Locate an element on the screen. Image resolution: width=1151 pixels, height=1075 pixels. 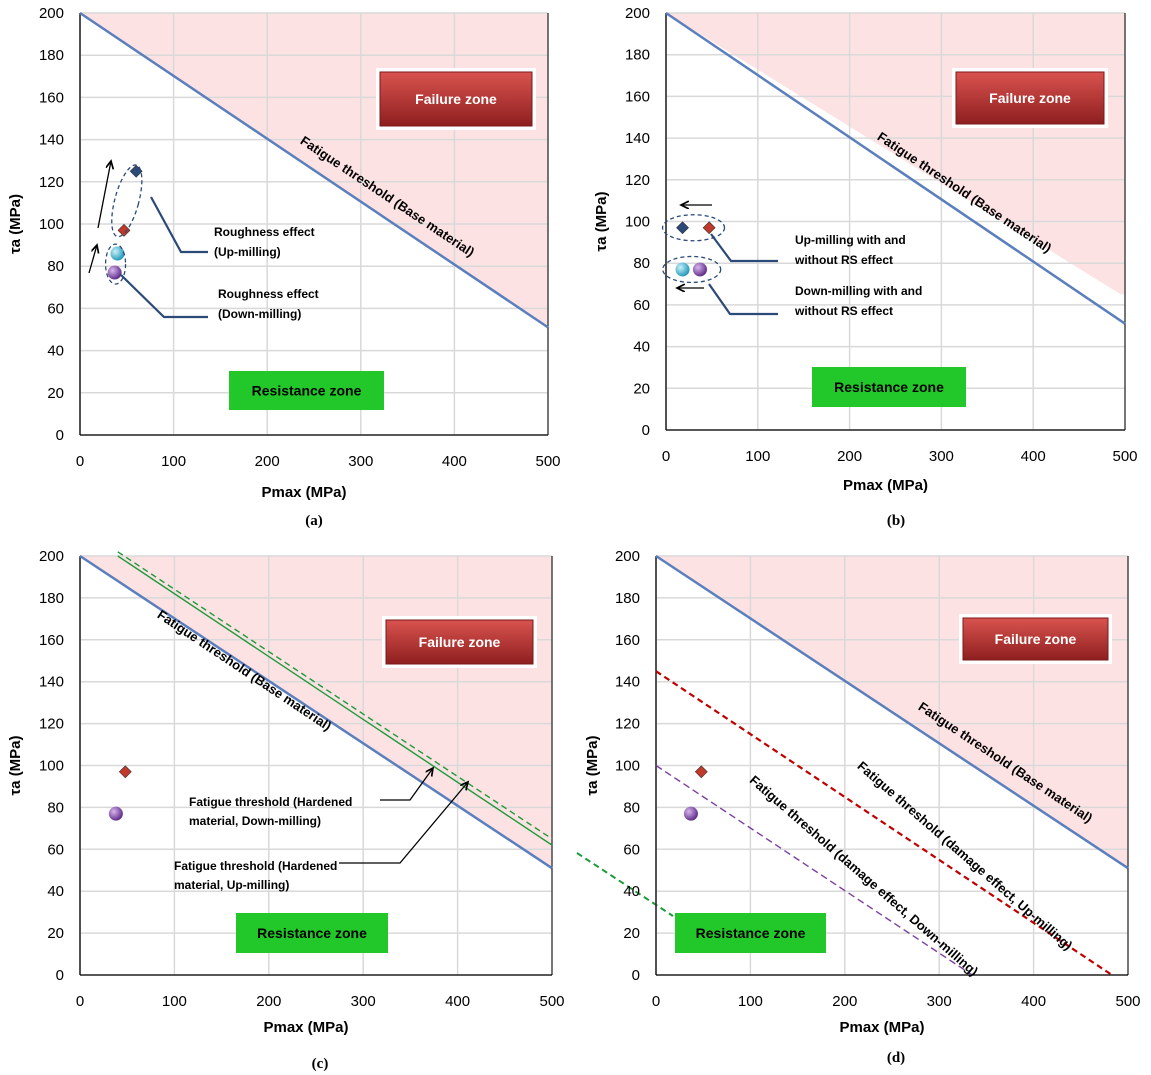
hardened-up-milling-line is located at coordinates (335, 695).